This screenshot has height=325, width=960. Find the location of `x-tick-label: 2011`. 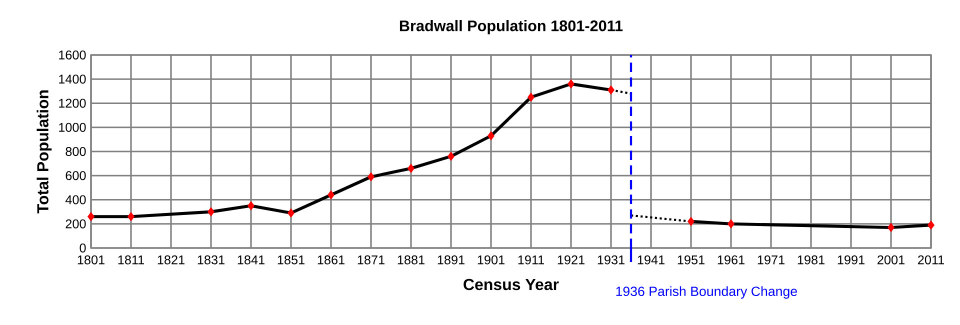

x-tick-label: 2011 is located at coordinates (931, 259).